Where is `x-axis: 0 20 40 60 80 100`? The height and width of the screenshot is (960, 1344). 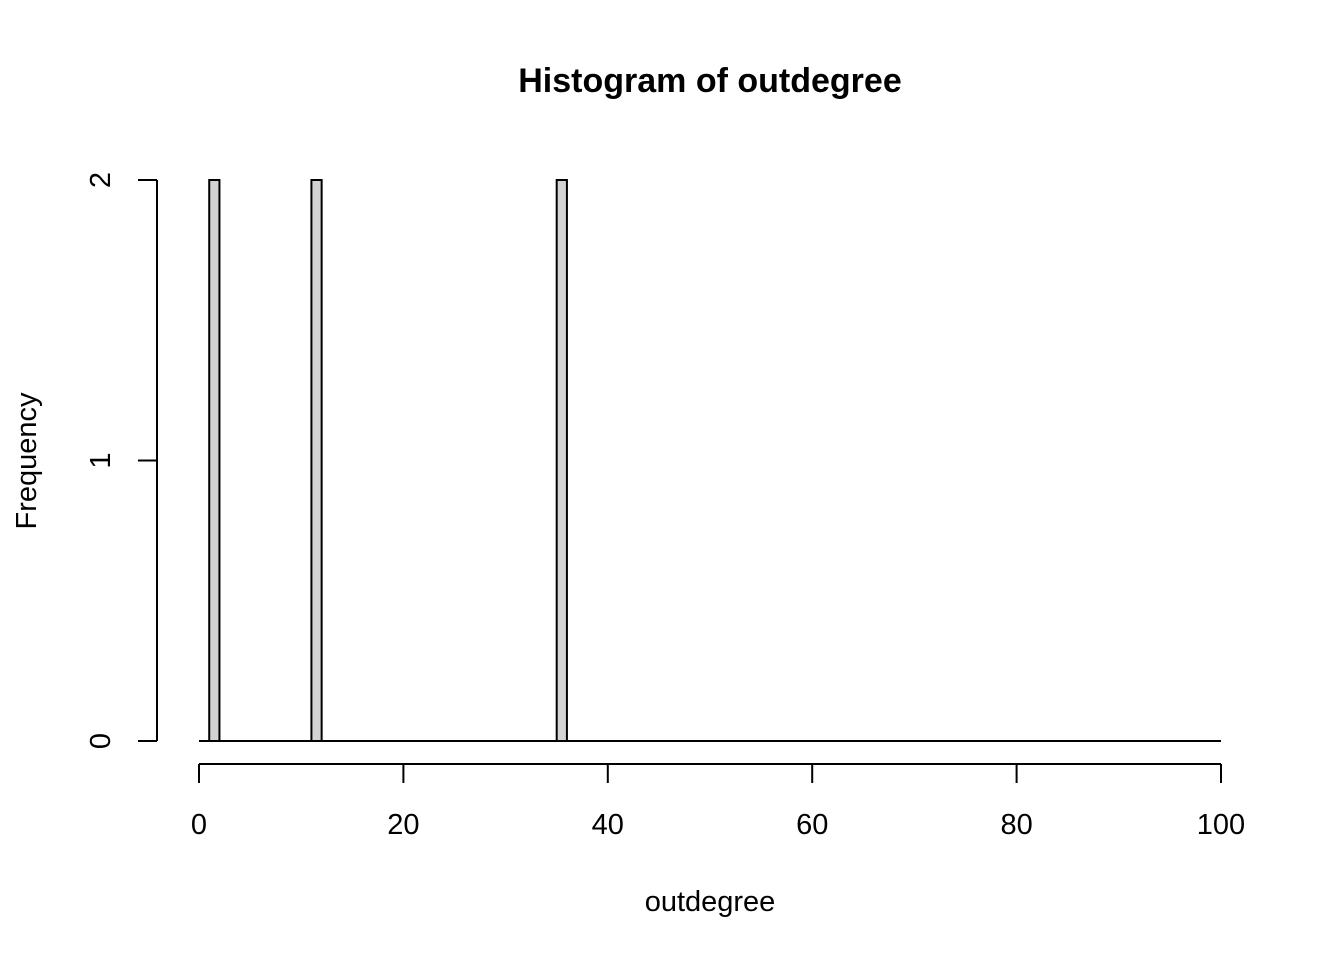
x-axis: 0 20 40 60 80 100 is located at coordinates (718, 802).